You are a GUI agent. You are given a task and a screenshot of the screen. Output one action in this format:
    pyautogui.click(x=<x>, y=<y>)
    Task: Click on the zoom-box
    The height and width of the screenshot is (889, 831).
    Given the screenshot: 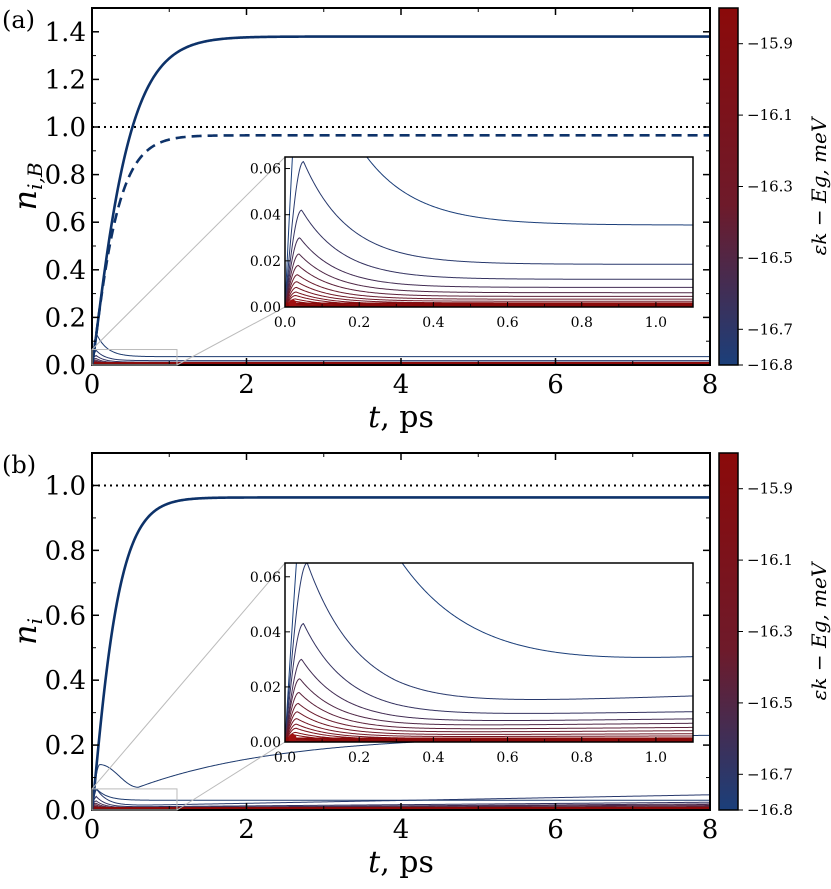 What is the action you would take?
    pyautogui.click(x=134, y=799)
    